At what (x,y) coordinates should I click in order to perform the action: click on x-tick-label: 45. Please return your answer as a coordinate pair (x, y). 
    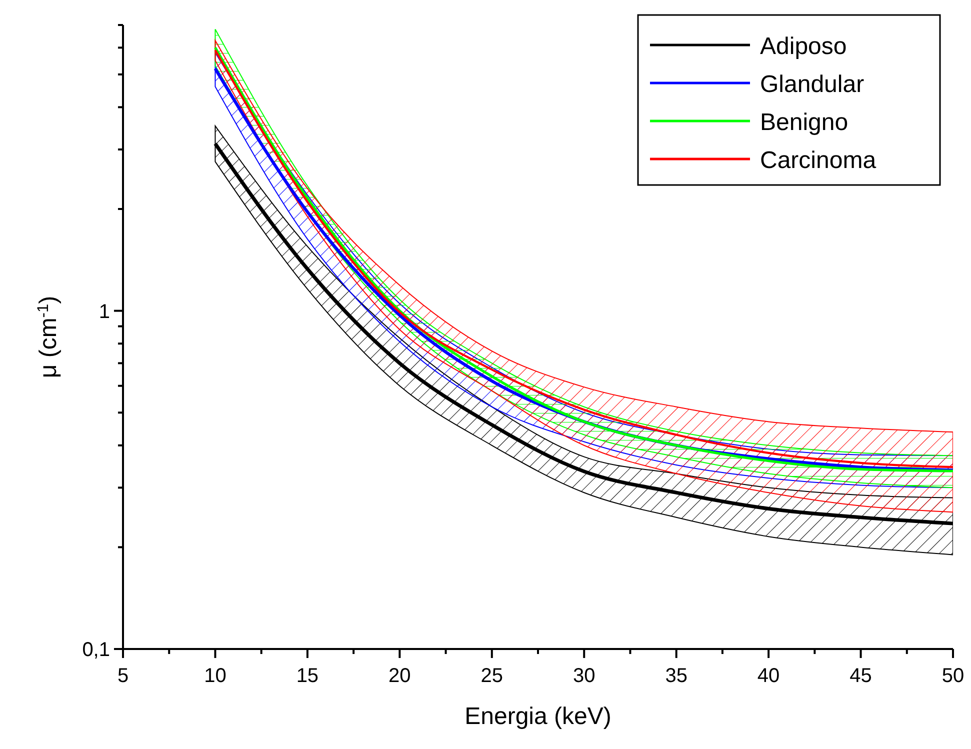
    Looking at the image, I should click on (861, 676).